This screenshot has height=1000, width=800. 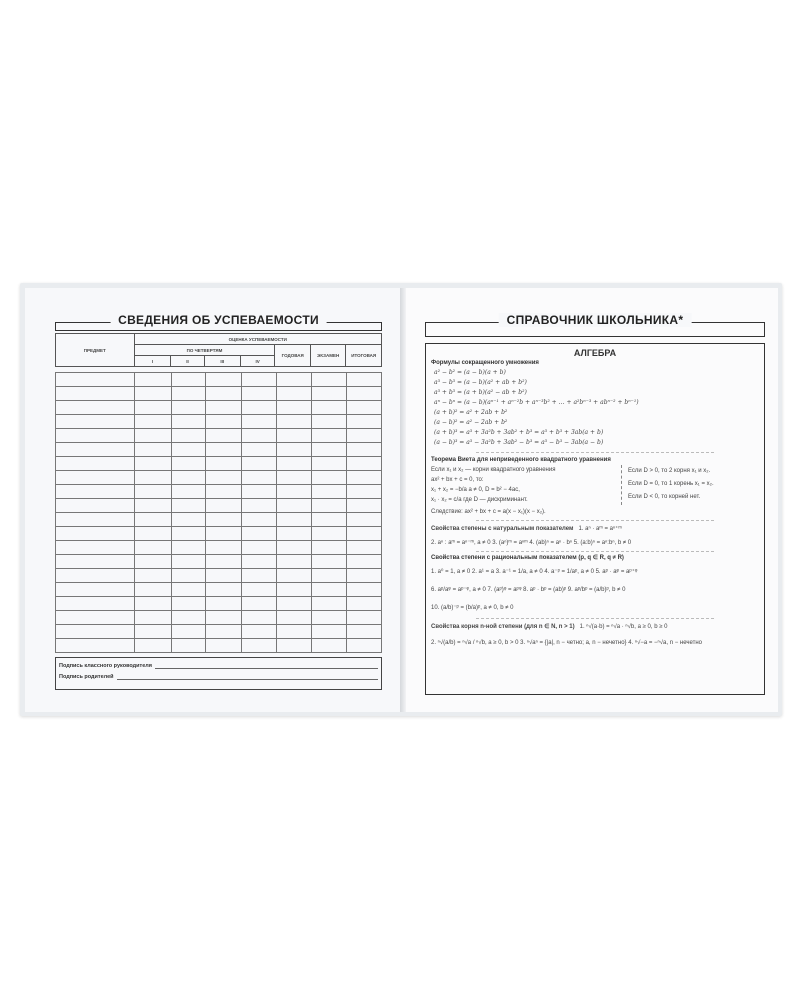 What do you see at coordinates (247, 676) in the screenshot?
I see `parents-signature-field` at bounding box center [247, 676].